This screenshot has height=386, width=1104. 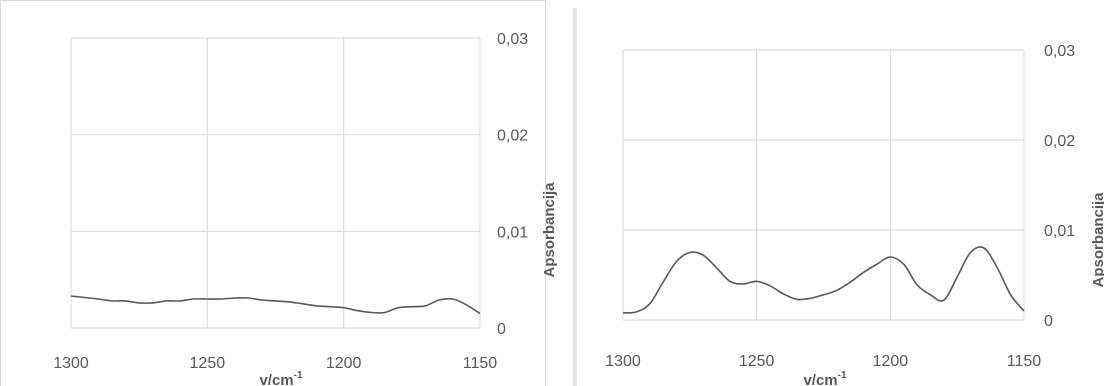 What do you see at coordinates (1059, 186) in the screenshot?
I see `chart-right-y-tick-labels: 0 0,01 0,02 0,03` at bounding box center [1059, 186].